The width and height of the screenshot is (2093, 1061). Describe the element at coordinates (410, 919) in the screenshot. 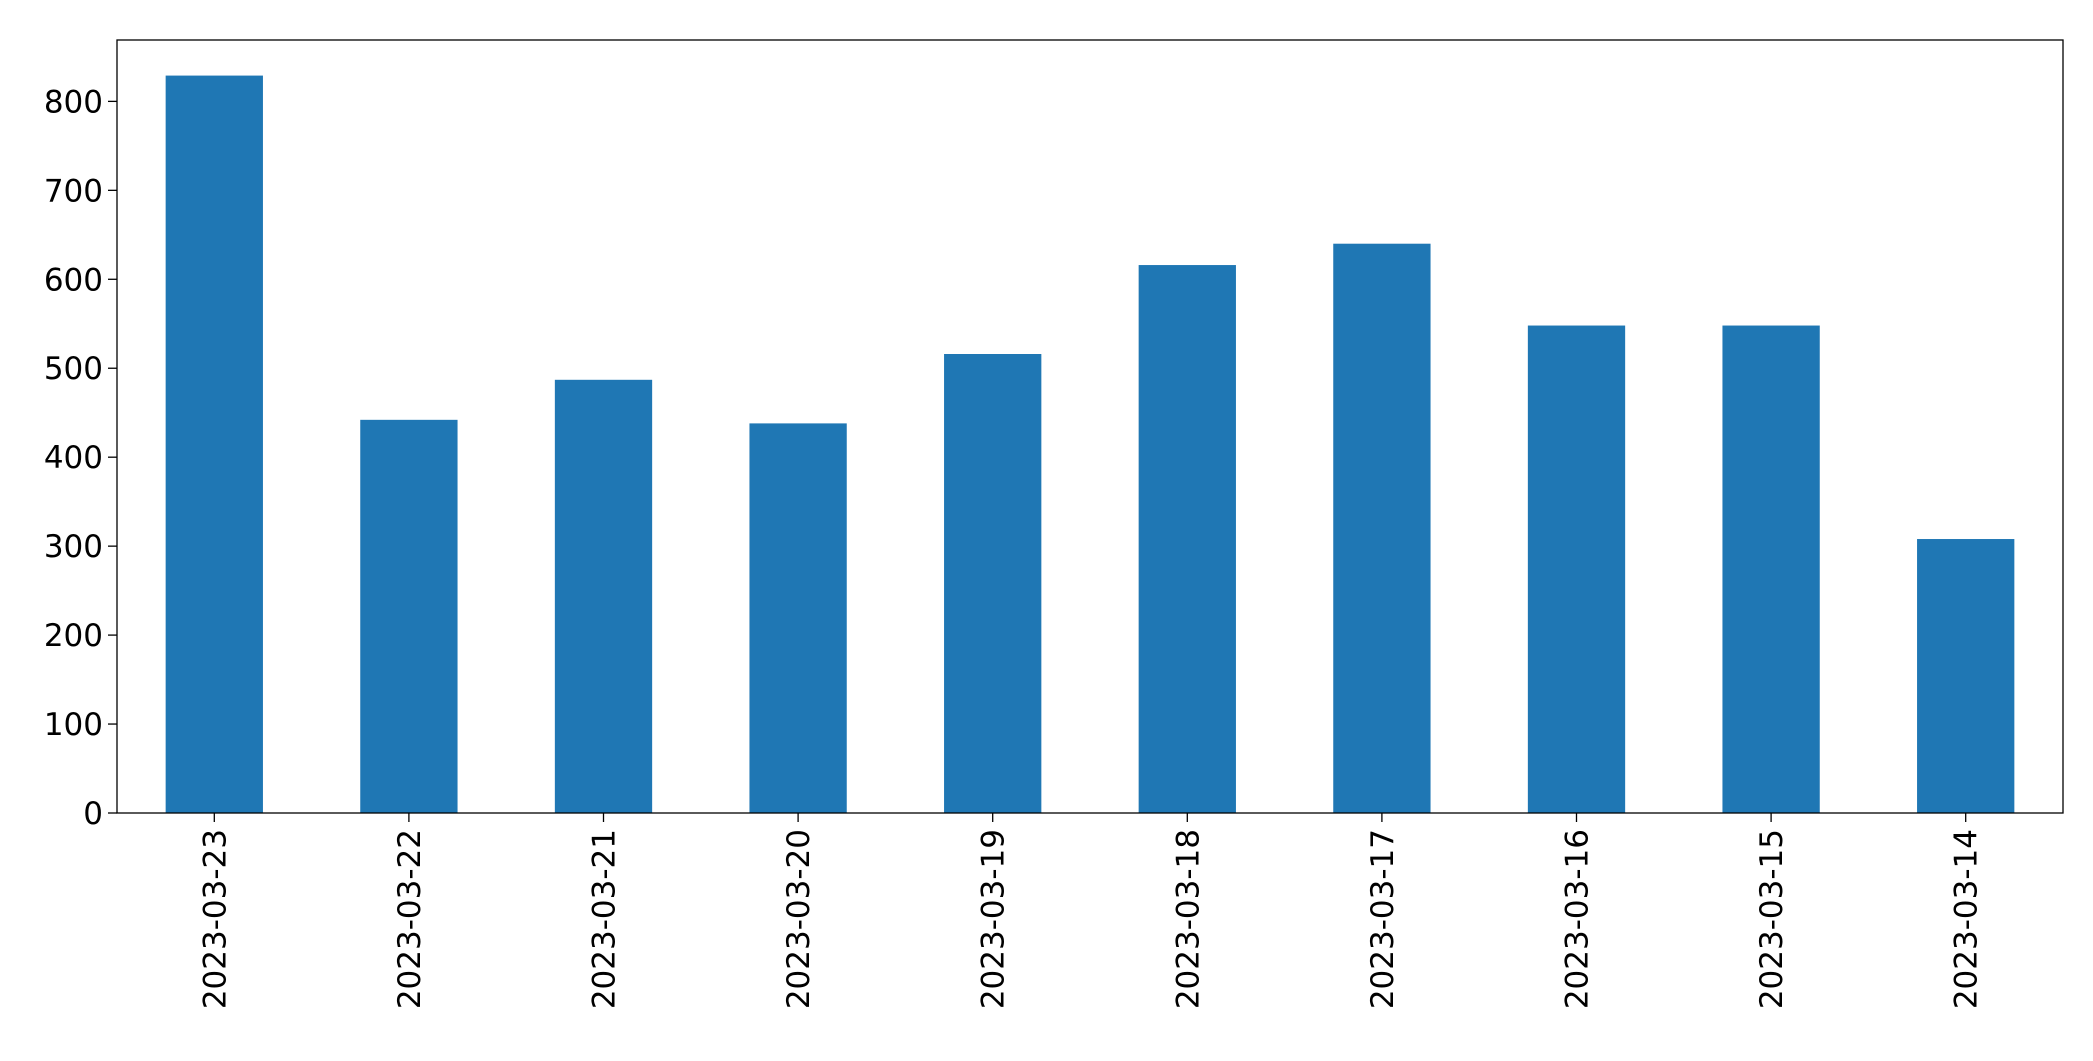

I see `x-tick-label: 2023-03-22` at that location.